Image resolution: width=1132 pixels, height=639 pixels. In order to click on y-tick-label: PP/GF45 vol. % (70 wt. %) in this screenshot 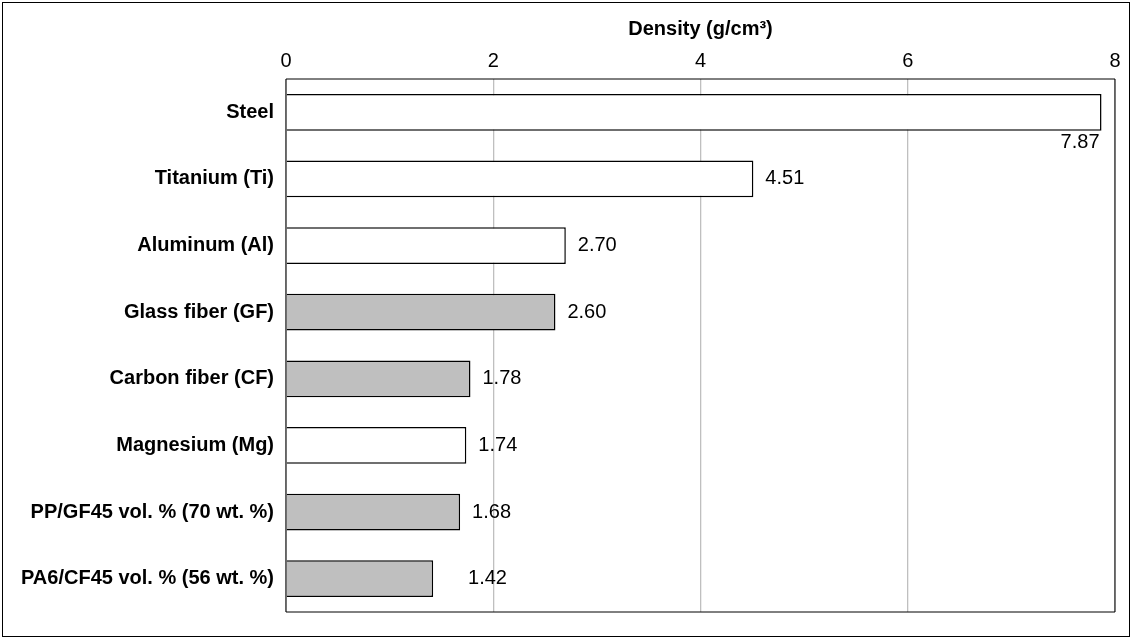, I will do `click(152, 510)`.